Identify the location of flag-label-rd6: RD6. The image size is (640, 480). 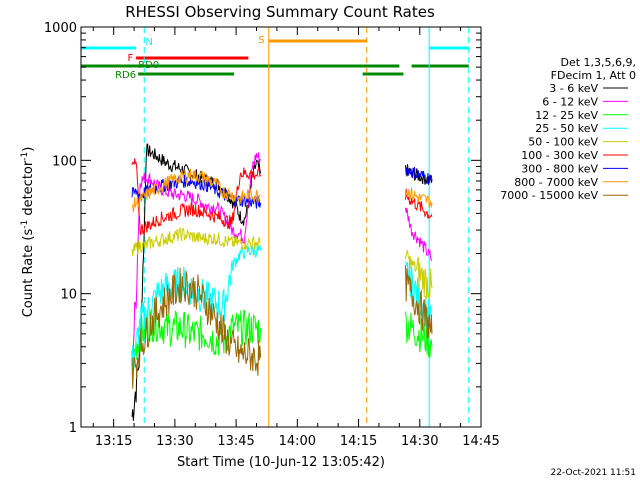
(125, 75).